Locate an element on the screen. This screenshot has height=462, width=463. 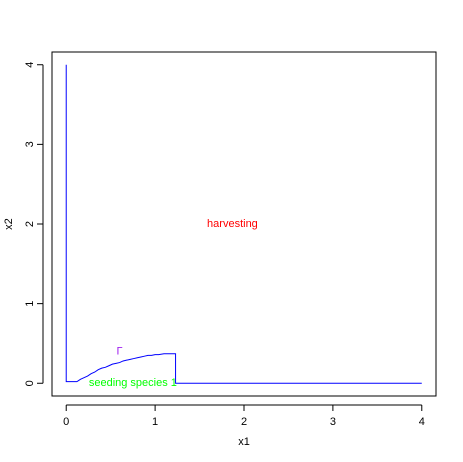
annotation-layer: harvesting seeding species 1 Γ is located at coordinates (173, 303).